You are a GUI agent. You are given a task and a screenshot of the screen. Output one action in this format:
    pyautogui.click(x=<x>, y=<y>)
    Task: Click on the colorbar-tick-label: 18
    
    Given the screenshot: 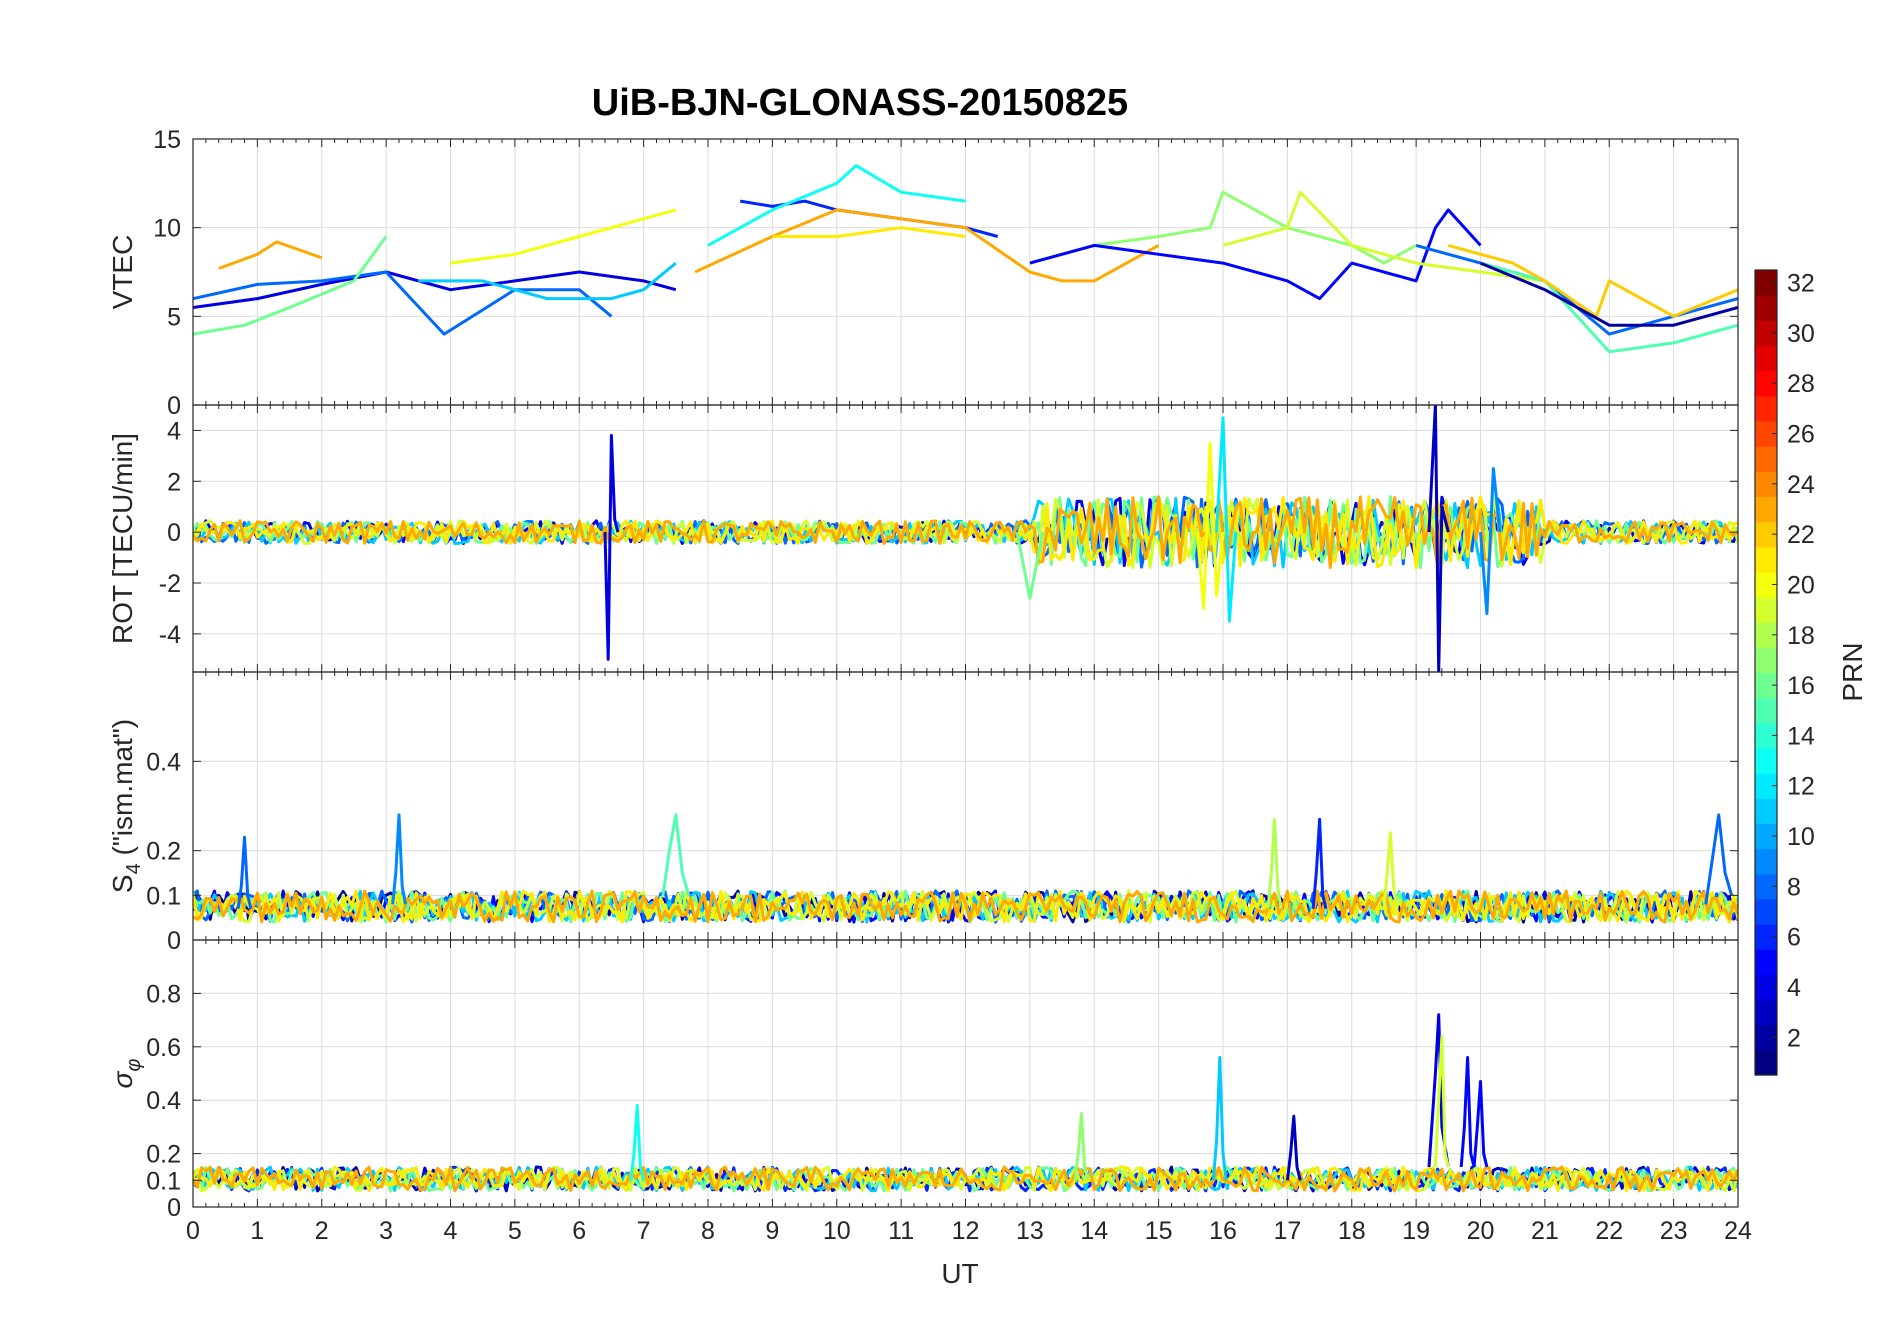 What is the action you would take?
    pyautogui.click(x=1801, y=636)
    